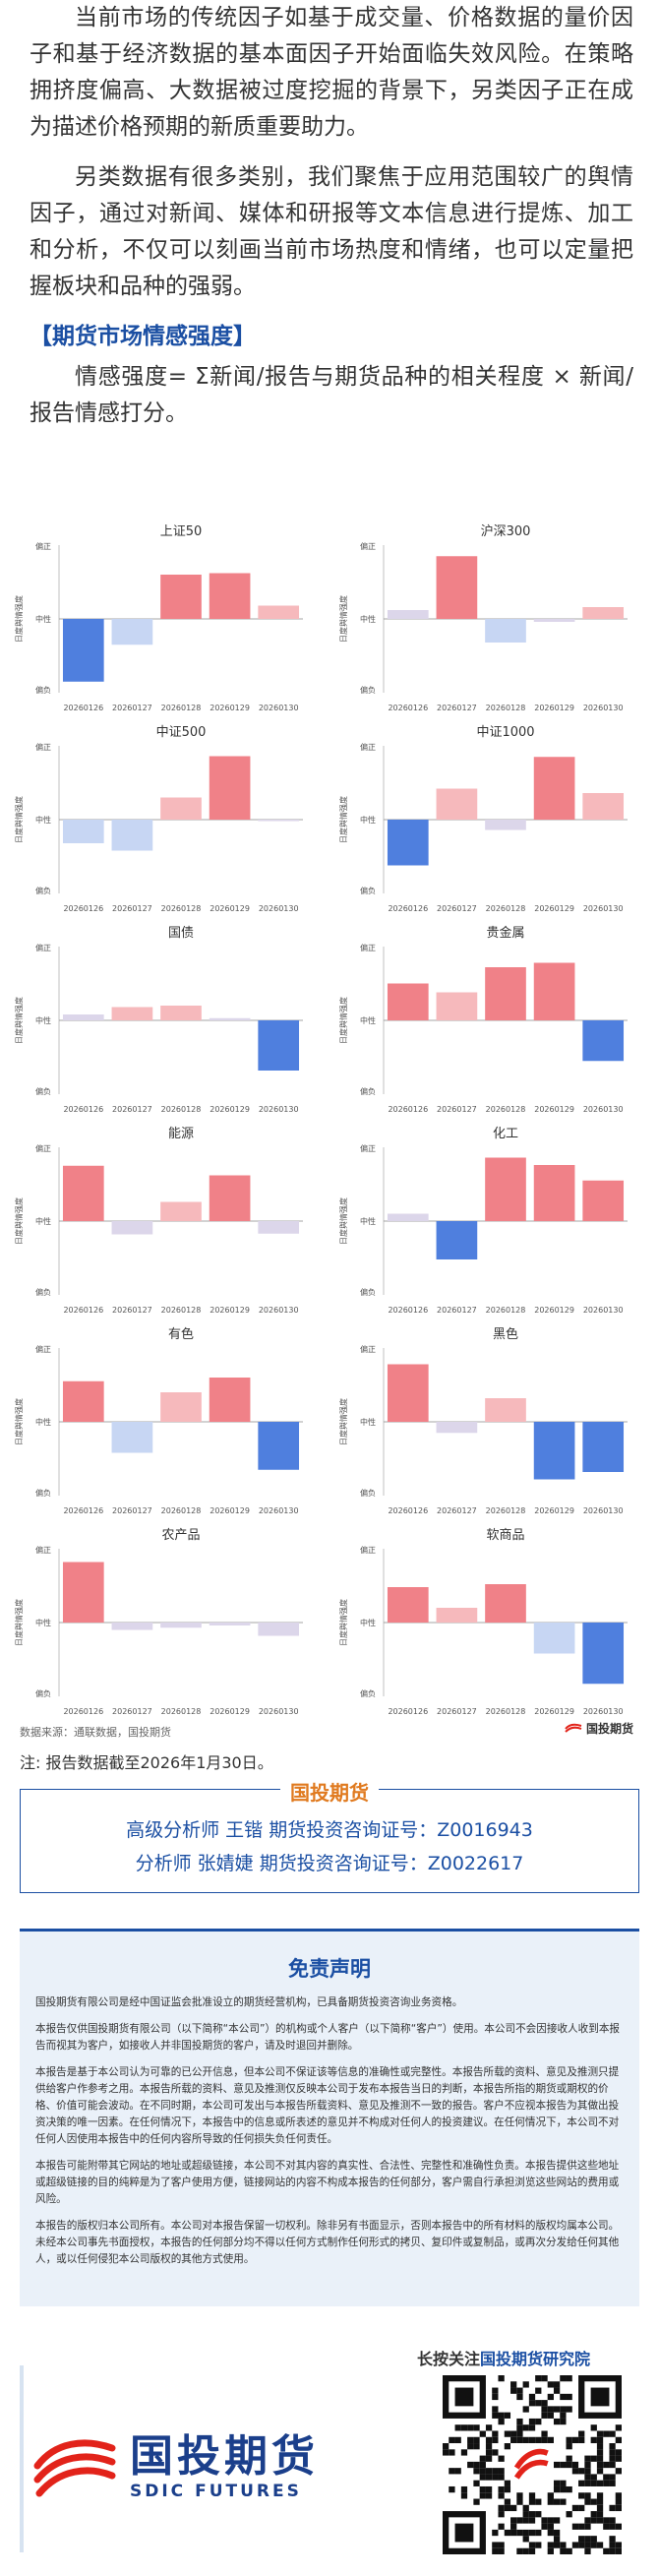  I want to click on footer-logo-en: SDIC FUTURES, so click(216, 2491).